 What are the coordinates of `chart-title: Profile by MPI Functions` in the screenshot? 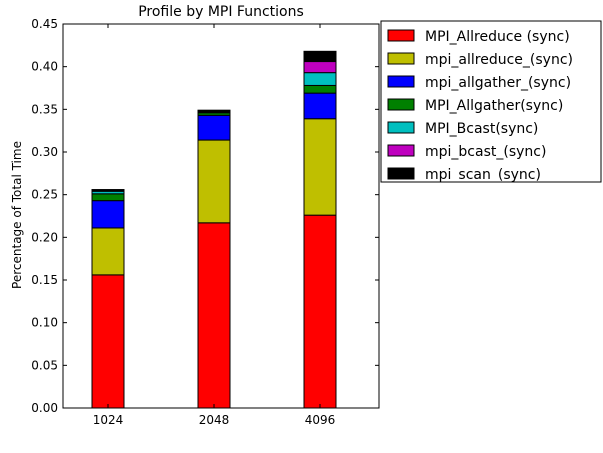 It's located at (221, 12).